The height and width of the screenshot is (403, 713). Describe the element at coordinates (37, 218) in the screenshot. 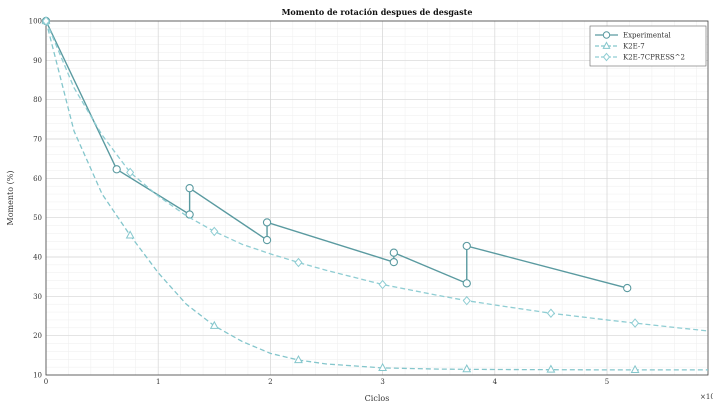

I see `y-tick-label: 50` at that location.